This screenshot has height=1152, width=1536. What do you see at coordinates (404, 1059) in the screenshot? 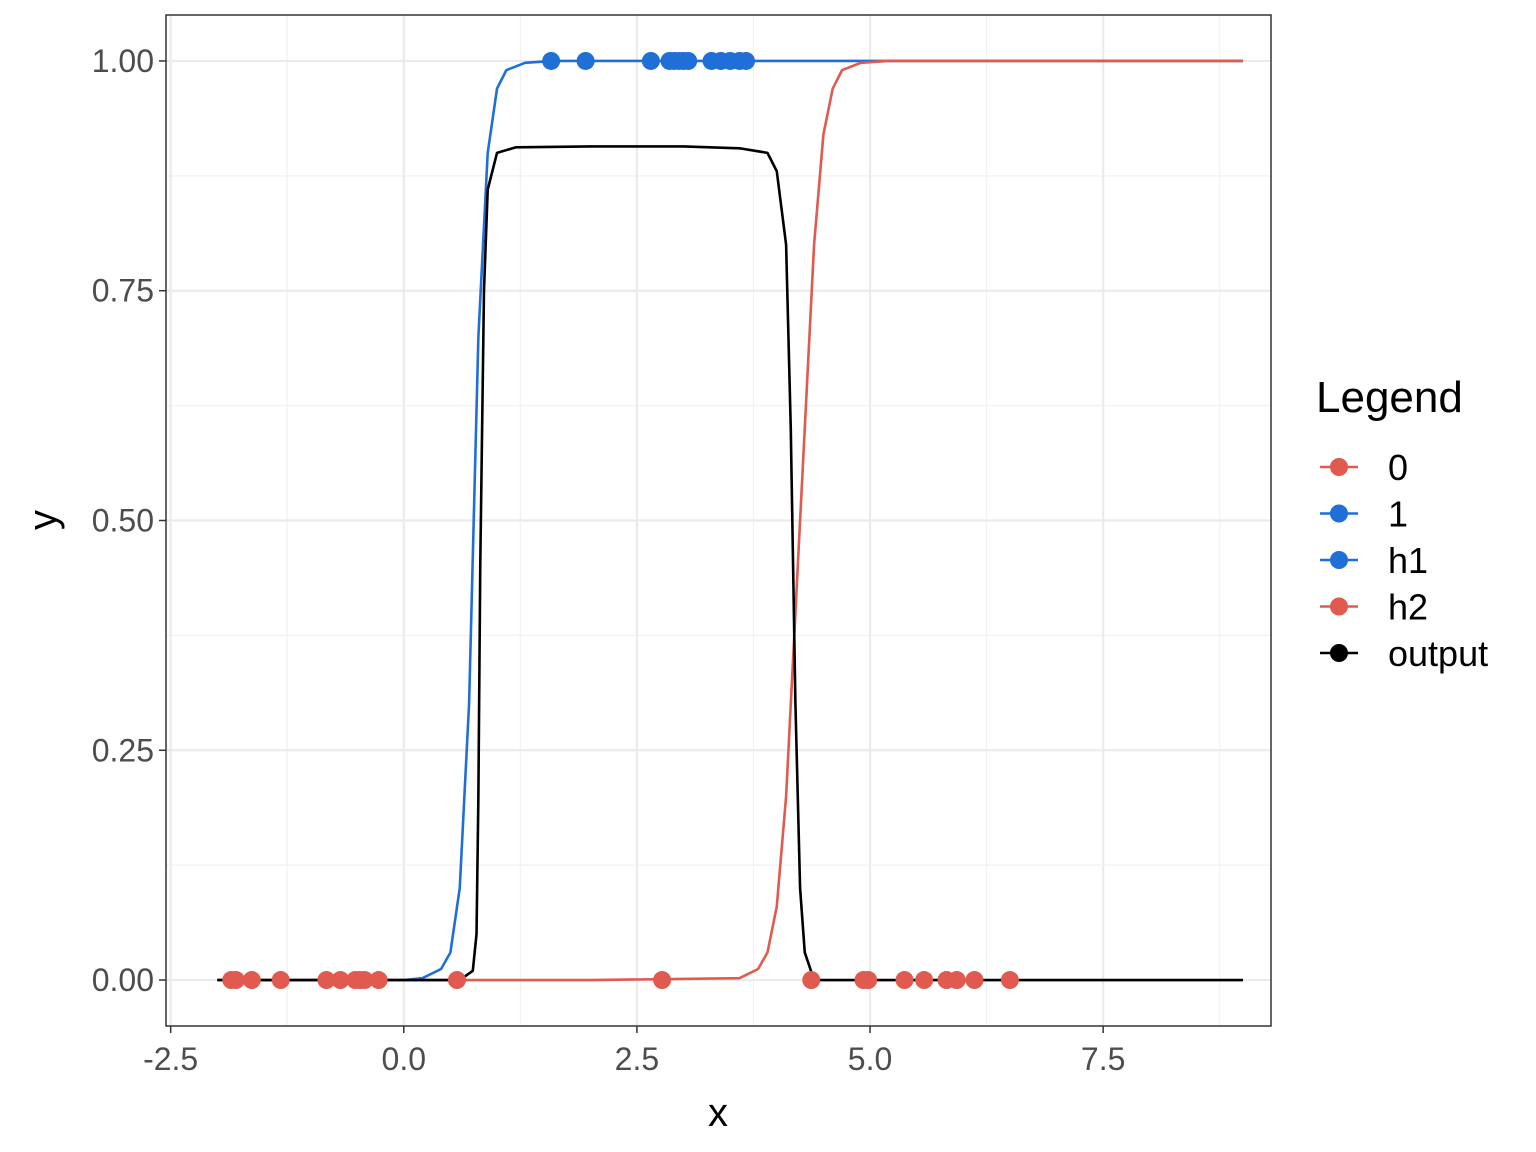
I see `x-tick-label: 0.0` at bounding box center [404, 1059].